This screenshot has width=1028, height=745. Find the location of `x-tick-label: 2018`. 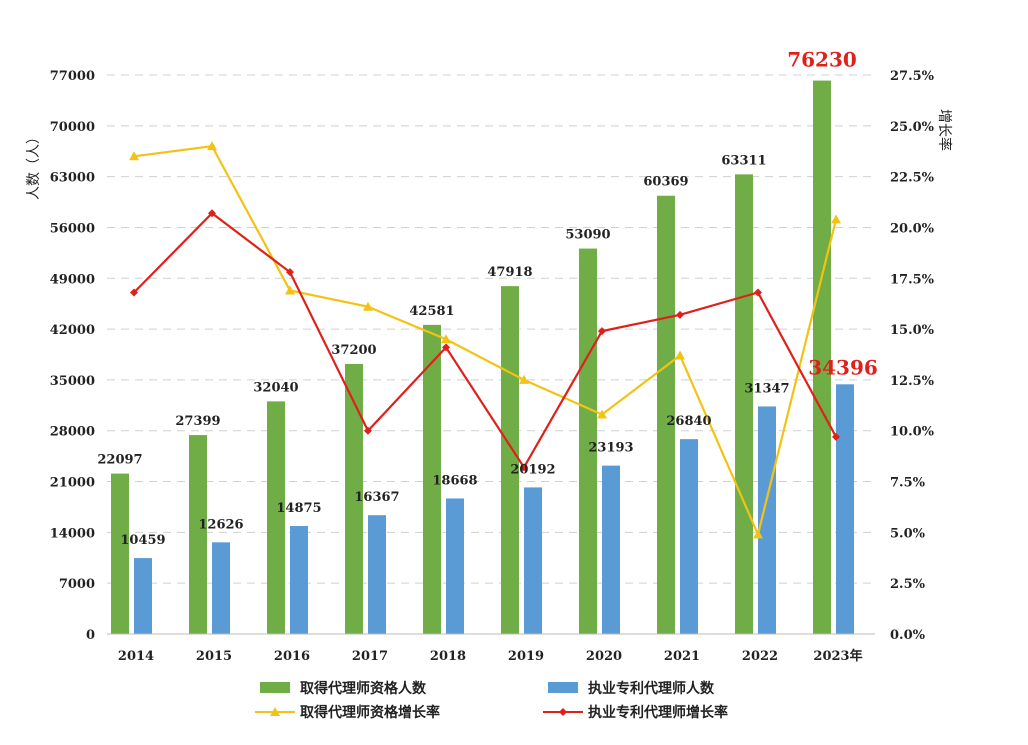

x-tick-label: 2018 is located at coordinates (448, 656).